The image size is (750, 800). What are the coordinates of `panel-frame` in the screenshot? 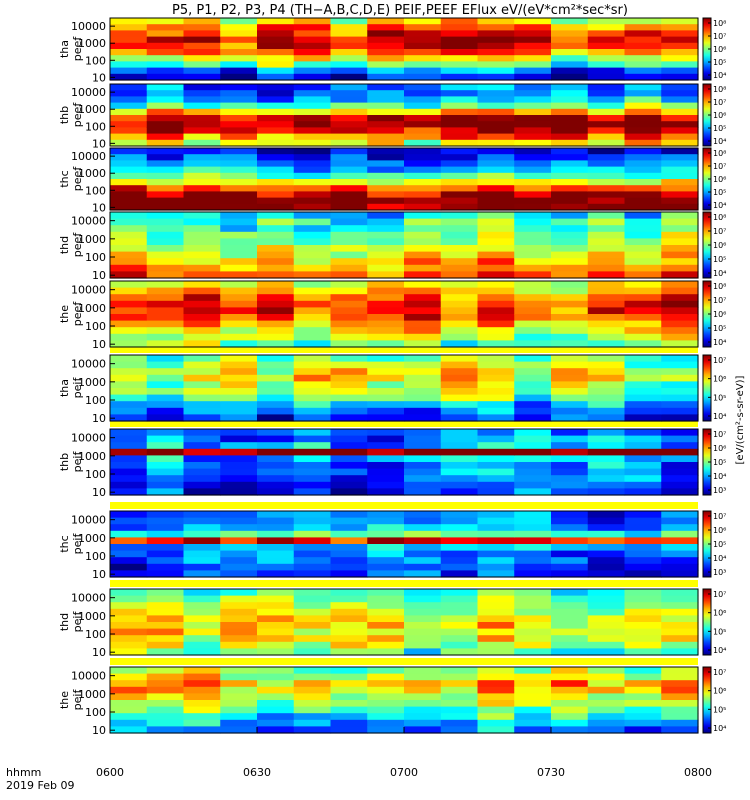 It's located at (404, 245).